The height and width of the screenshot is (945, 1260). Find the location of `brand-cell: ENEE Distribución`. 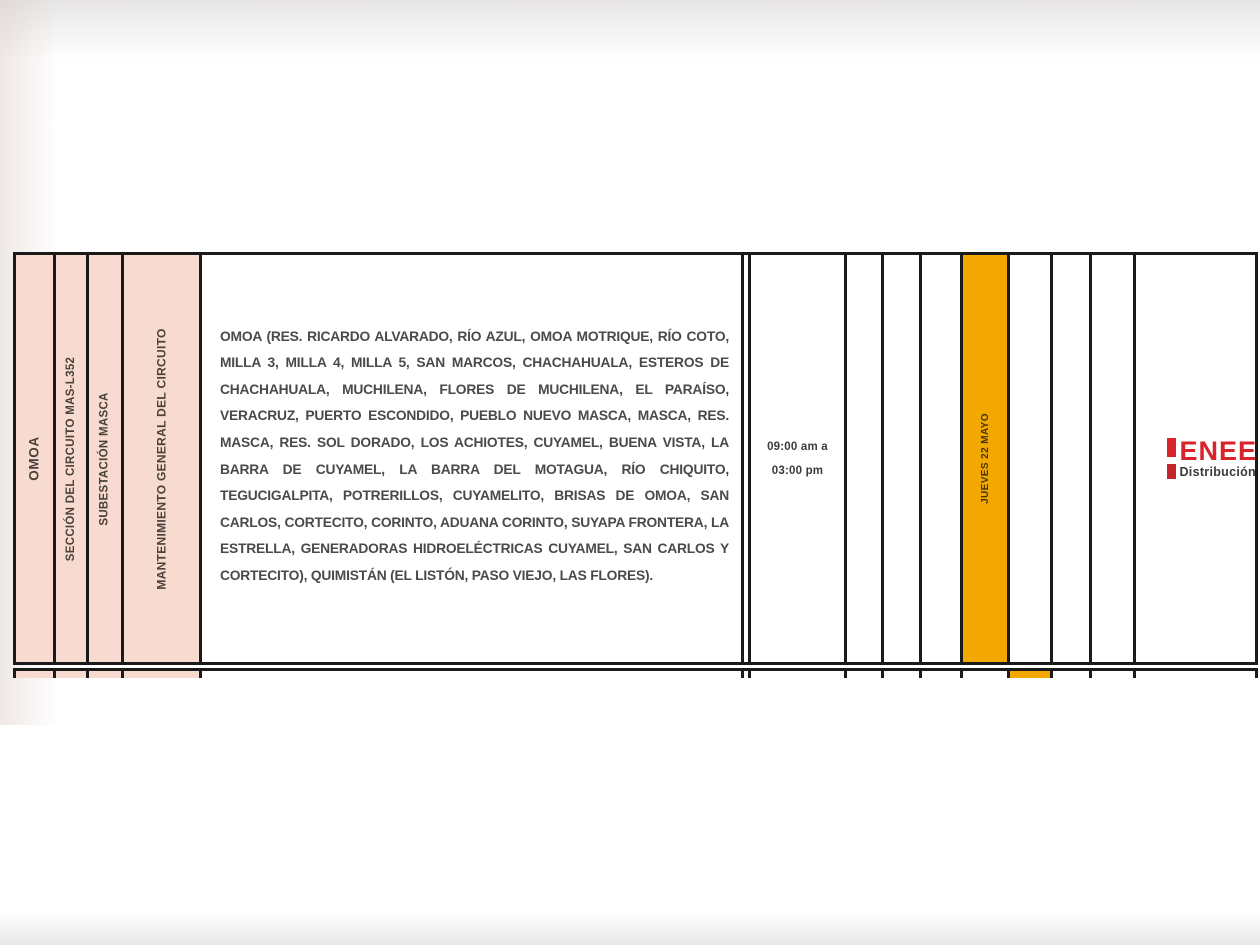

brand-cell: ENEE Distribución is located at coordinates (1196, 458).